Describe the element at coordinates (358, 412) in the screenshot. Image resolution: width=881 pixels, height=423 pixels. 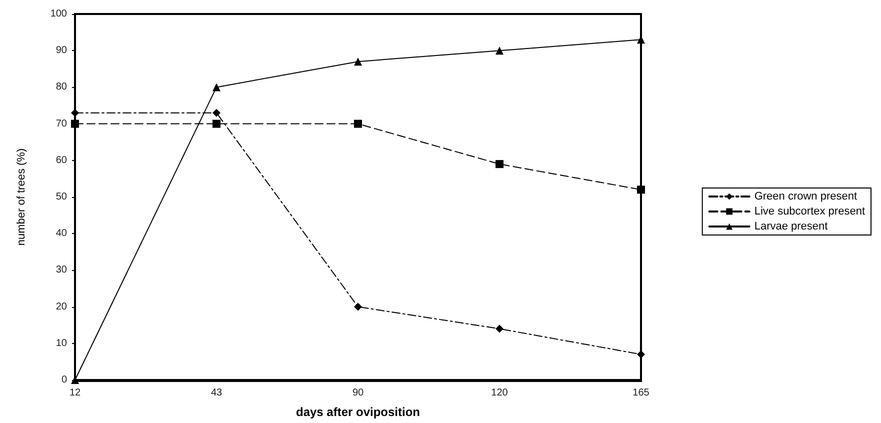
I see `x-axis-title: days after oviposition` at that location.